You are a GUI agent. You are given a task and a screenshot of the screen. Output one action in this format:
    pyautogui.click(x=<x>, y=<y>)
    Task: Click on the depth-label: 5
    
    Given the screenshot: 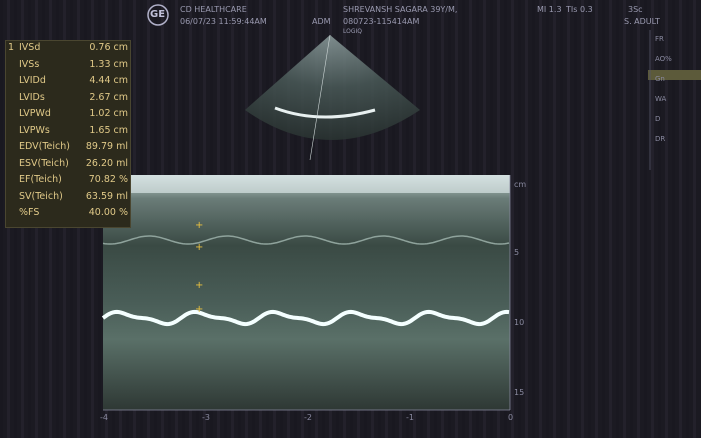 What is the action you would take?
    pyautogui.click(x=517, y=252)
    